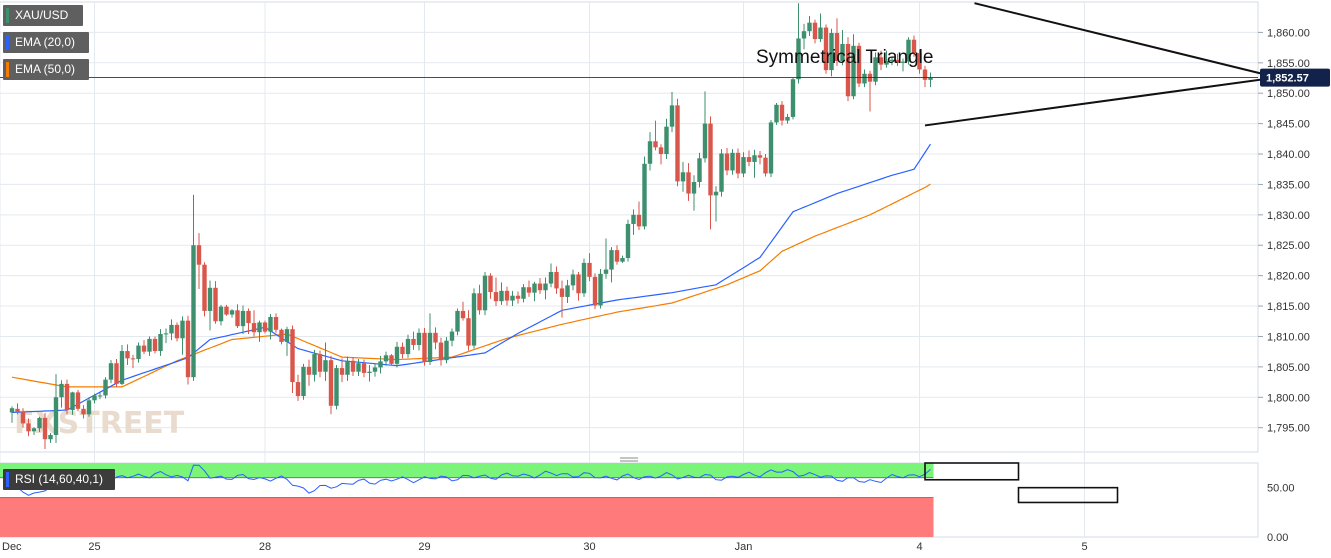  What do you see at coordinates (46, 42) in the screenshot?
I see `legend-ema20: EMA (20,0)` at bounding box center [46, 42].